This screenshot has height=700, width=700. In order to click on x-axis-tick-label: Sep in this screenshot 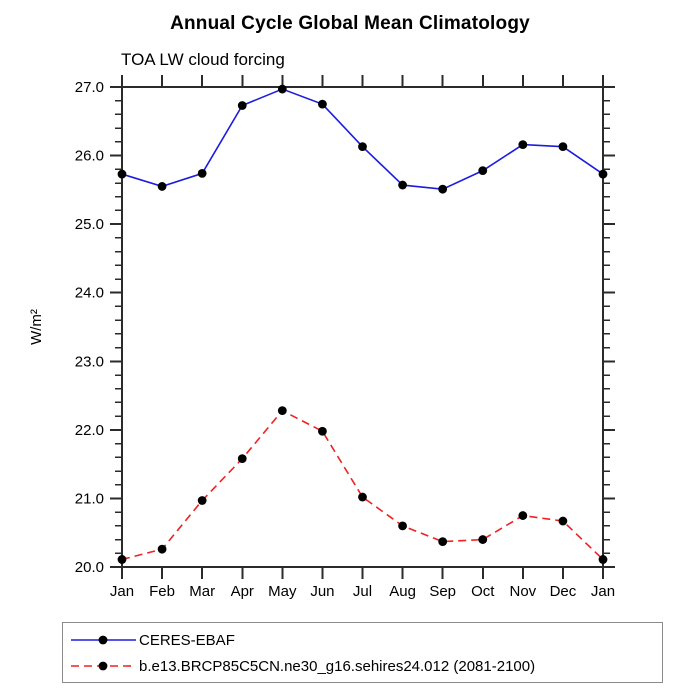, I will do `click(442, 591)`.